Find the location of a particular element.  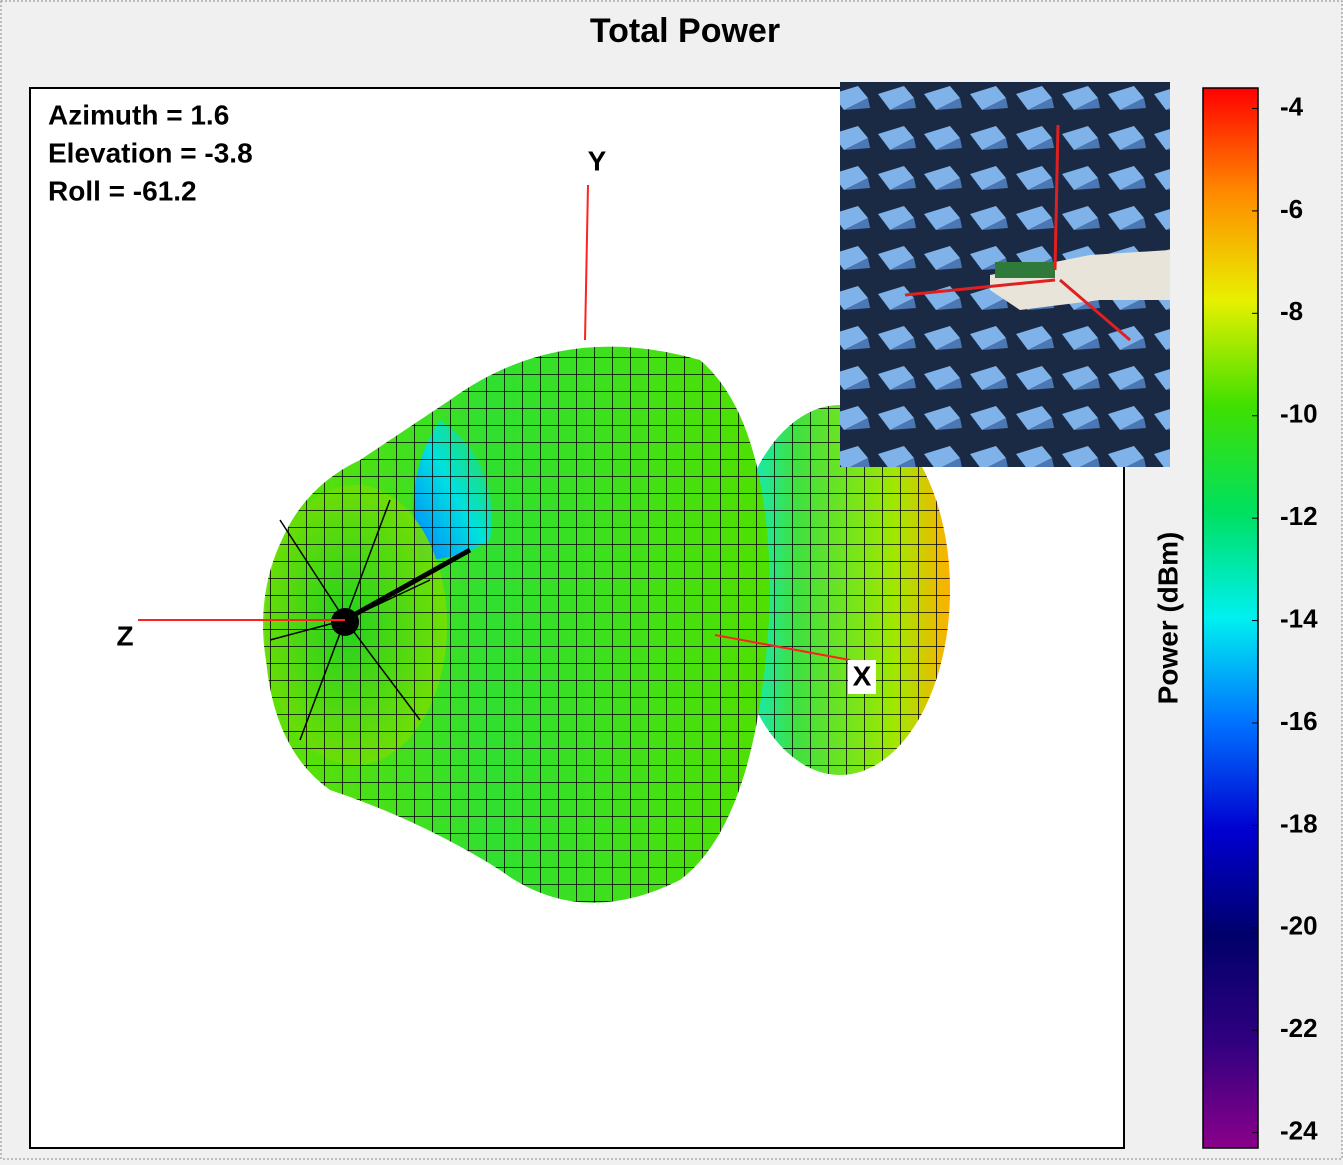

colorbar-tick-label: -12 is located at coordinates (1299, 516).